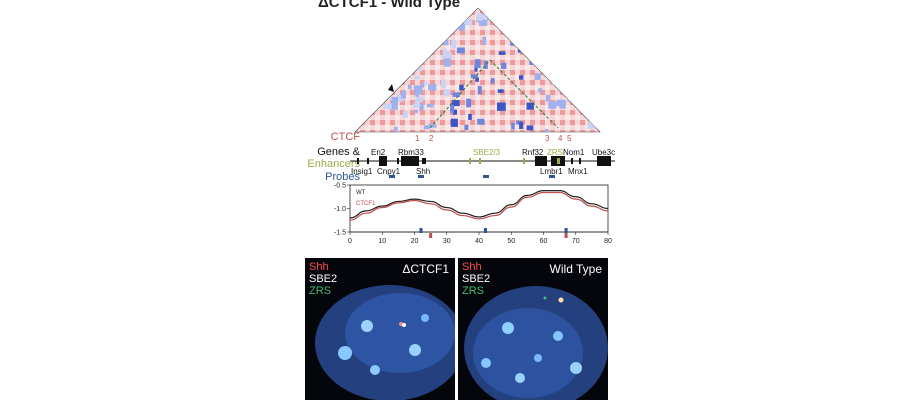 This screenshot has height=400, width=900. I want to click on plot-frame, so click(479, 208).